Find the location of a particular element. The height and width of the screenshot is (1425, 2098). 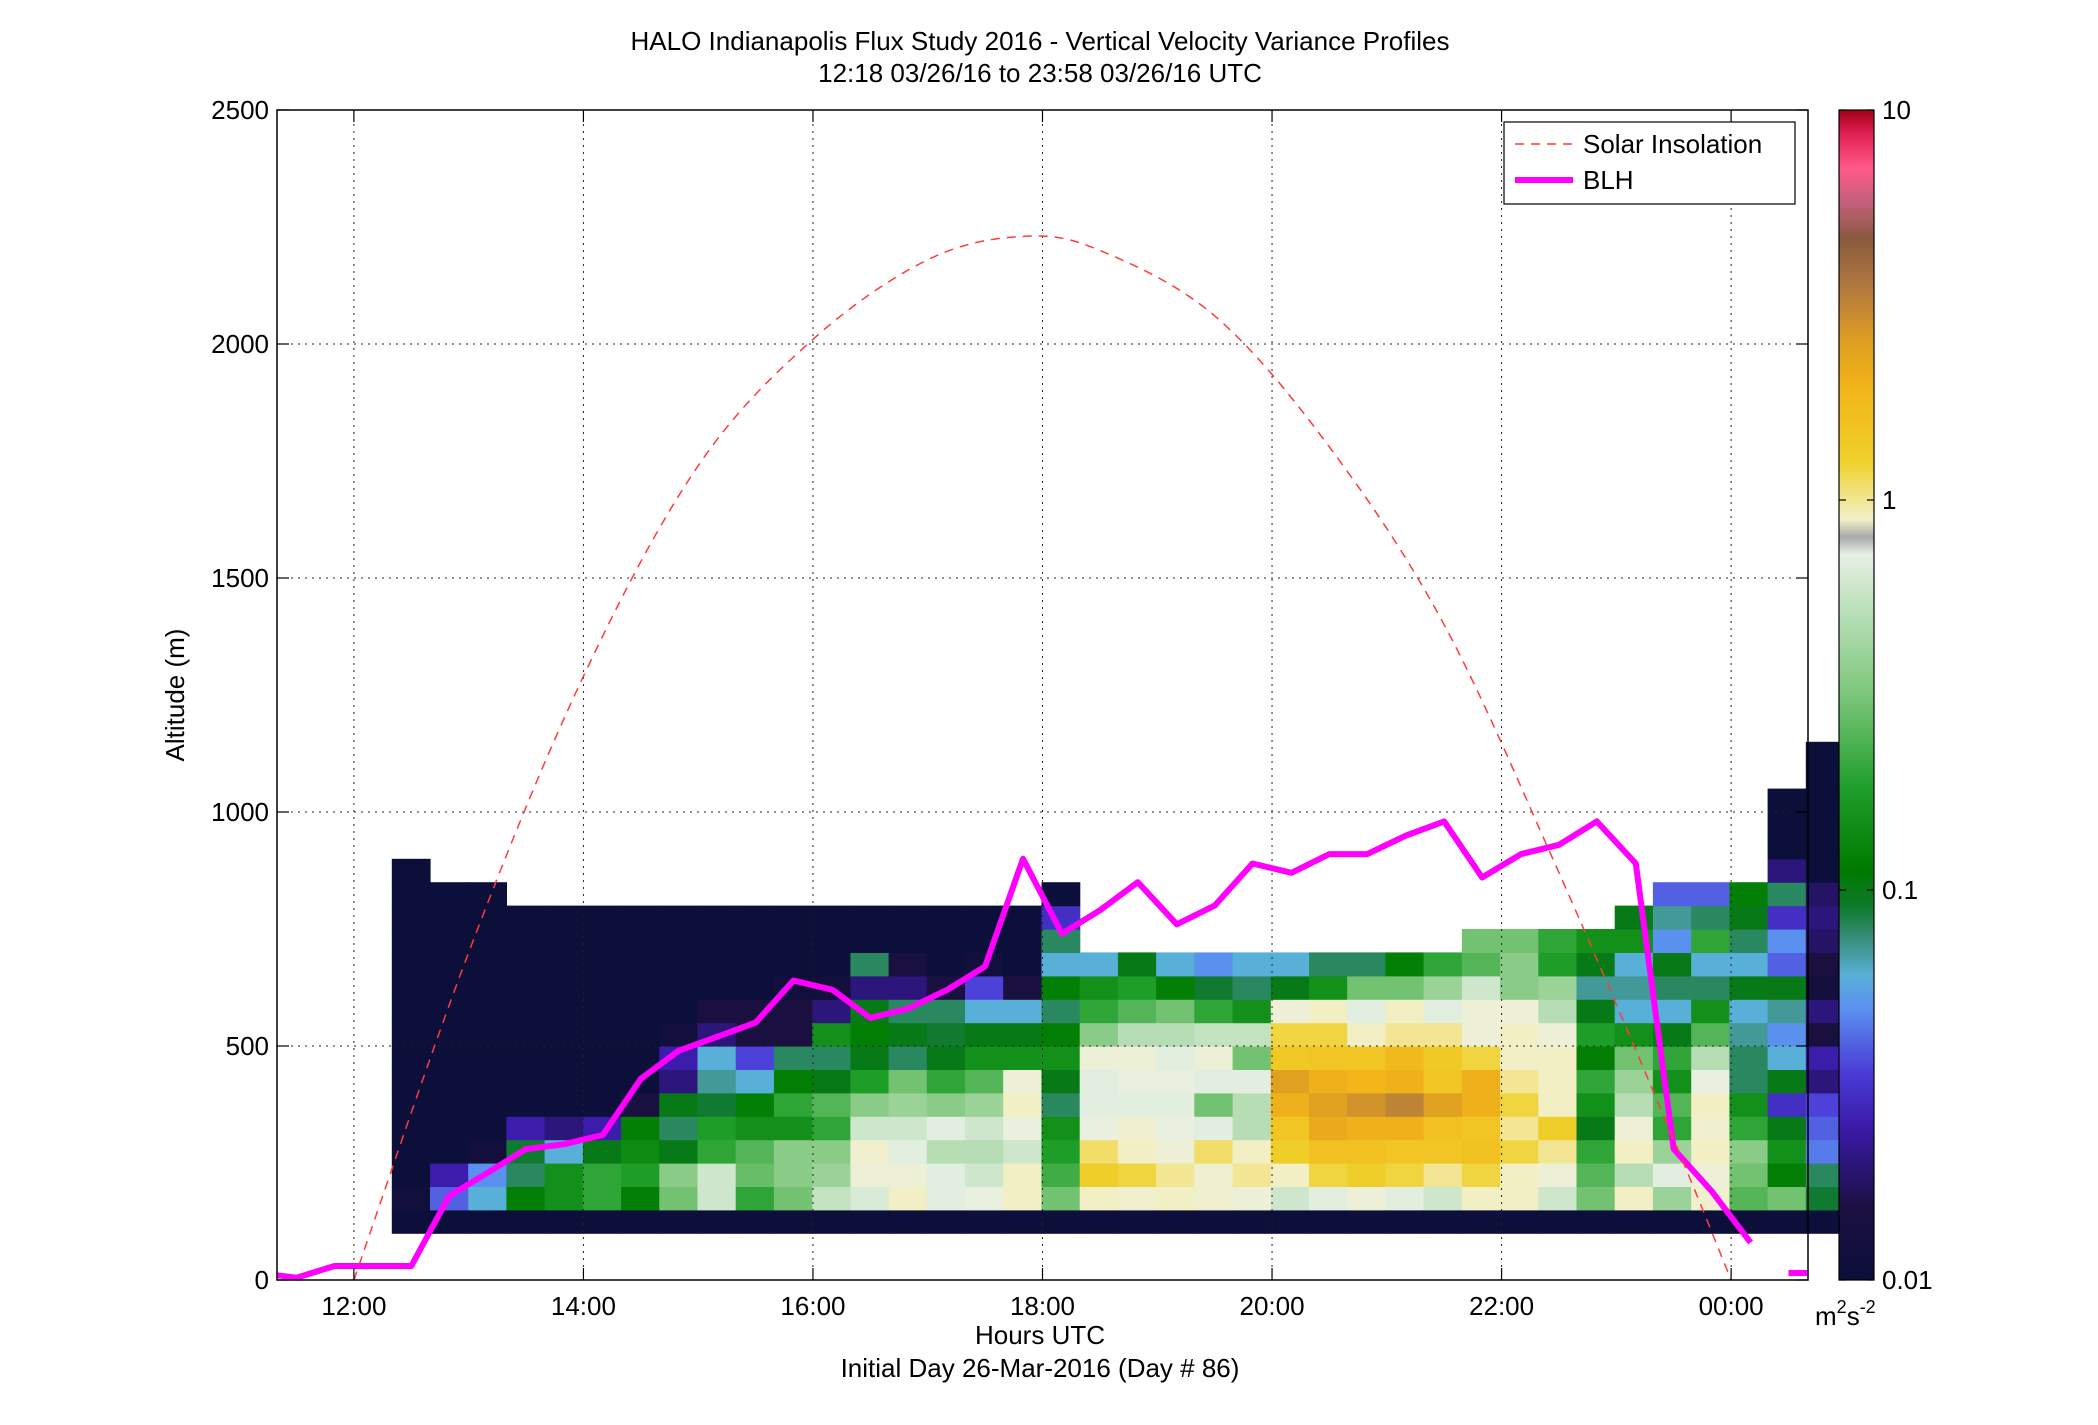

y-tick-label: 500 is located at coordinates (247, 1046).